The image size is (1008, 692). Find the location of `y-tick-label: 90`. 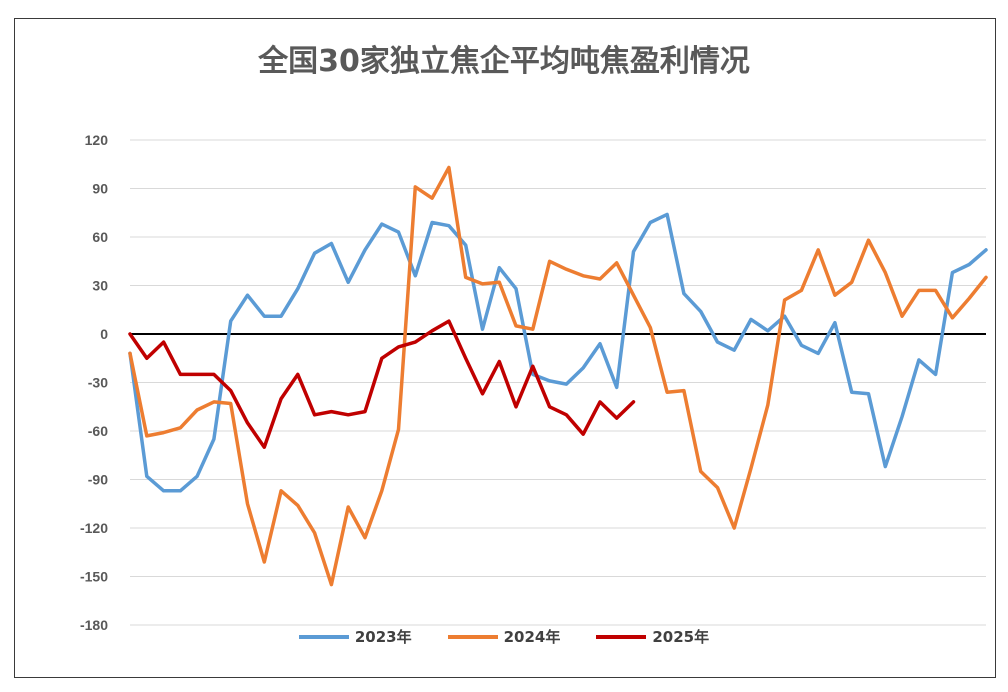

y-tick-label: 90 is located at coordinates (100, 189).